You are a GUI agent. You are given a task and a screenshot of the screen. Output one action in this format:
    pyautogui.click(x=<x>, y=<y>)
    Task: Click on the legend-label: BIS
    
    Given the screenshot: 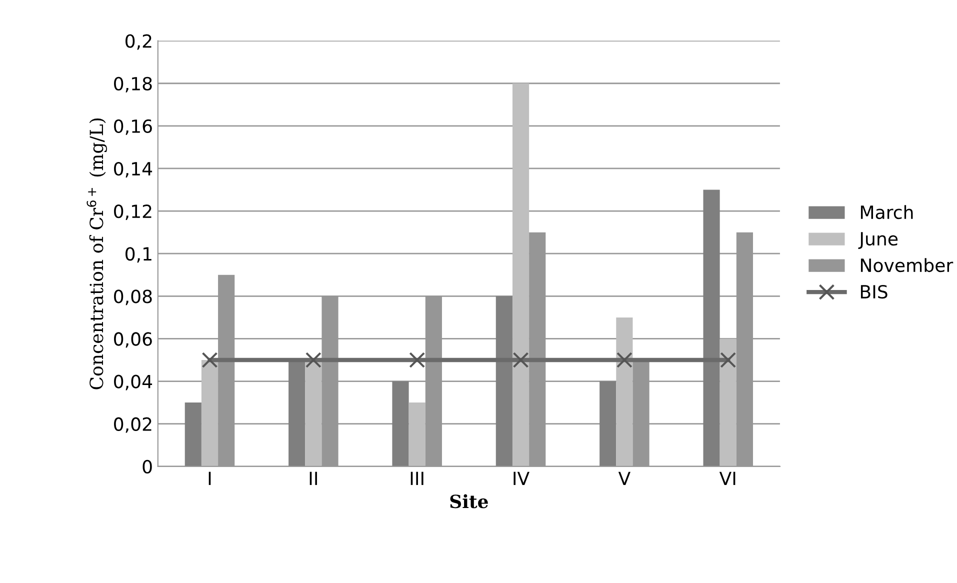 What is the action you would take?
    pyautogui.click(x=874, y=291)
    